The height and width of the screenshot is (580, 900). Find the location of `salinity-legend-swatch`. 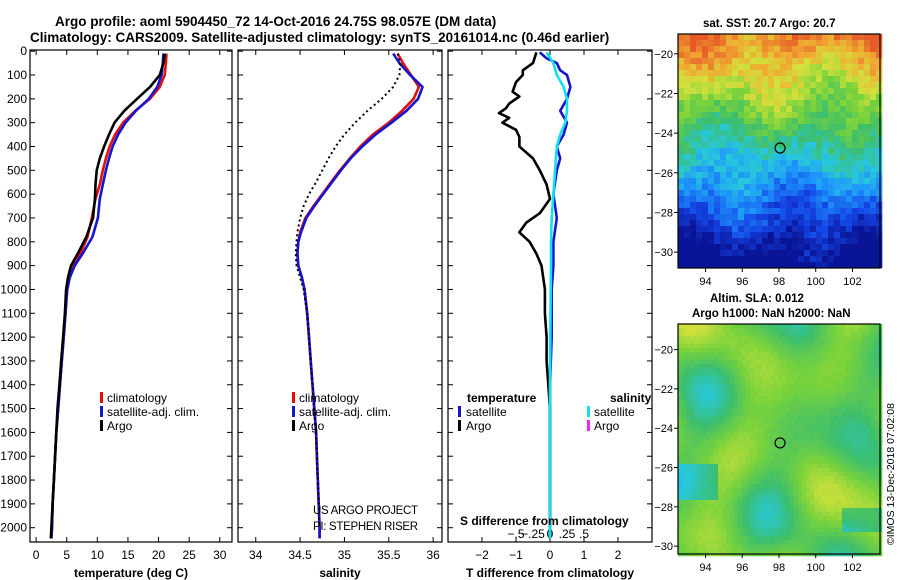

salinity-legend-swatch is located at coordinates (293, 425).